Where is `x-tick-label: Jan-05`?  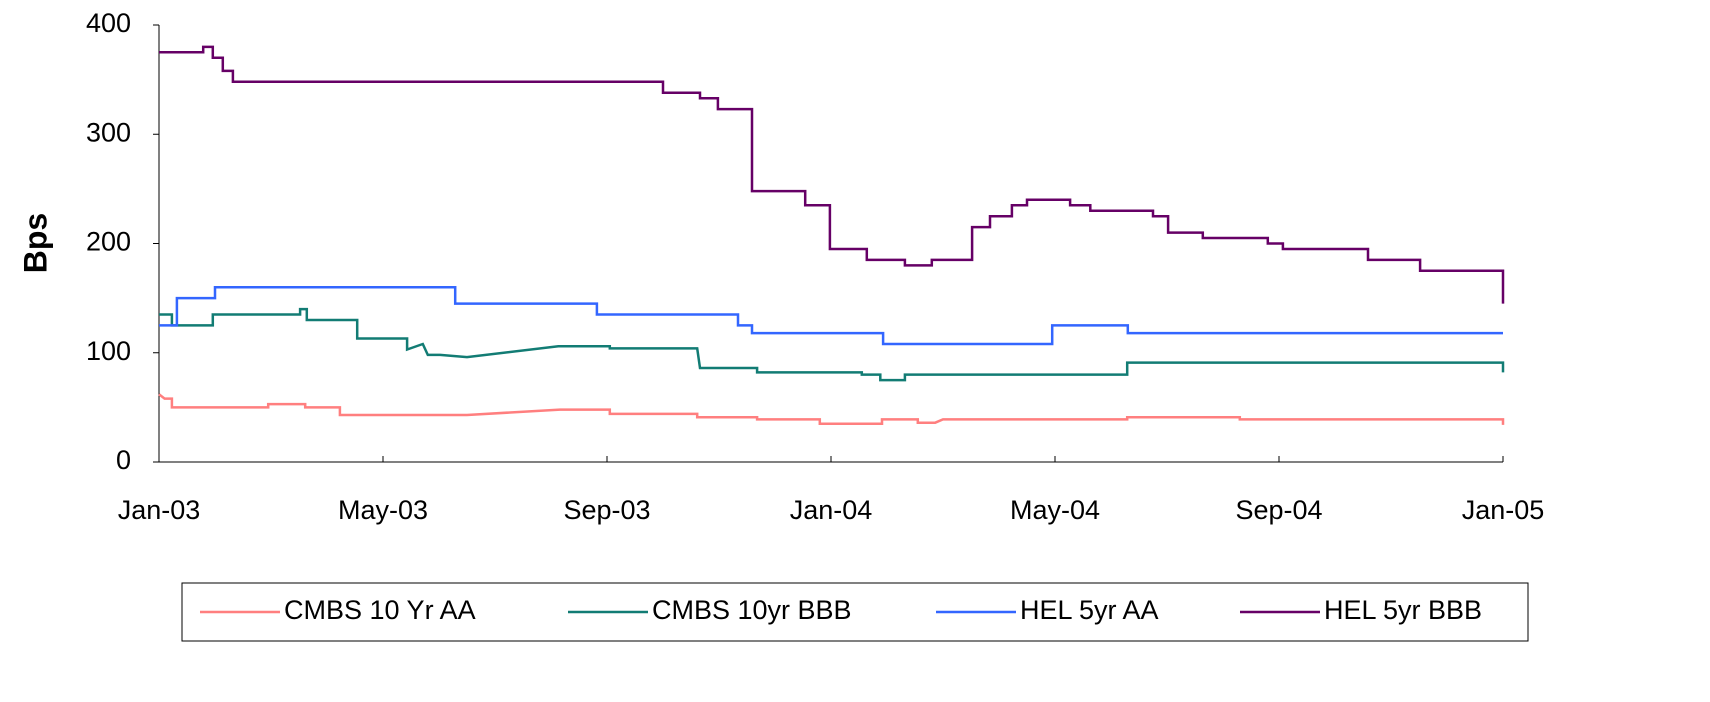
x-tick-label: Jan-05 is located at coordinates (1503, 510).